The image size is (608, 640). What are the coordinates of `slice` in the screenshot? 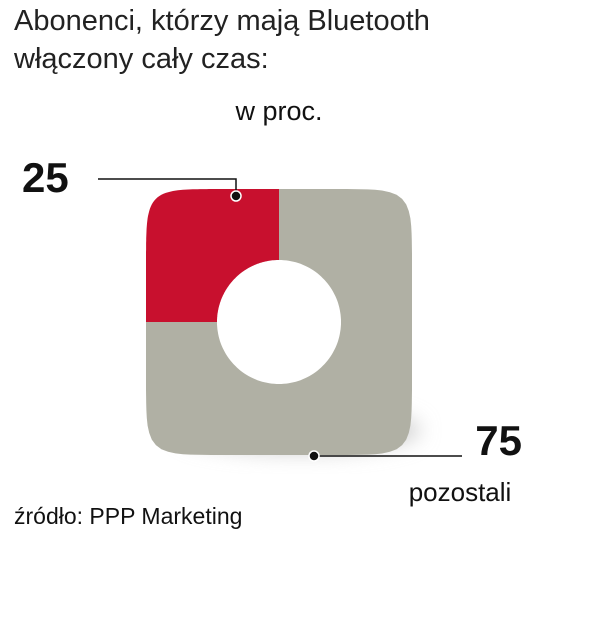 It's located at (212, 255).